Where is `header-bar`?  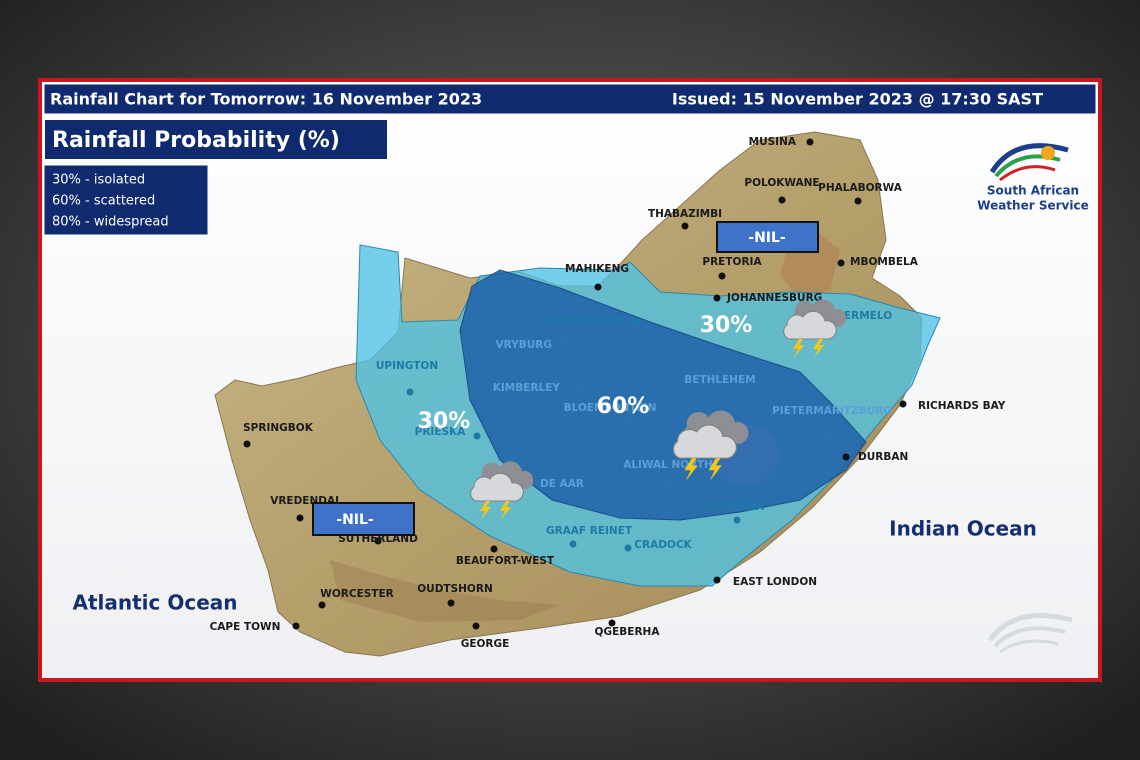
header-bar is located at coordinates (570, 99).